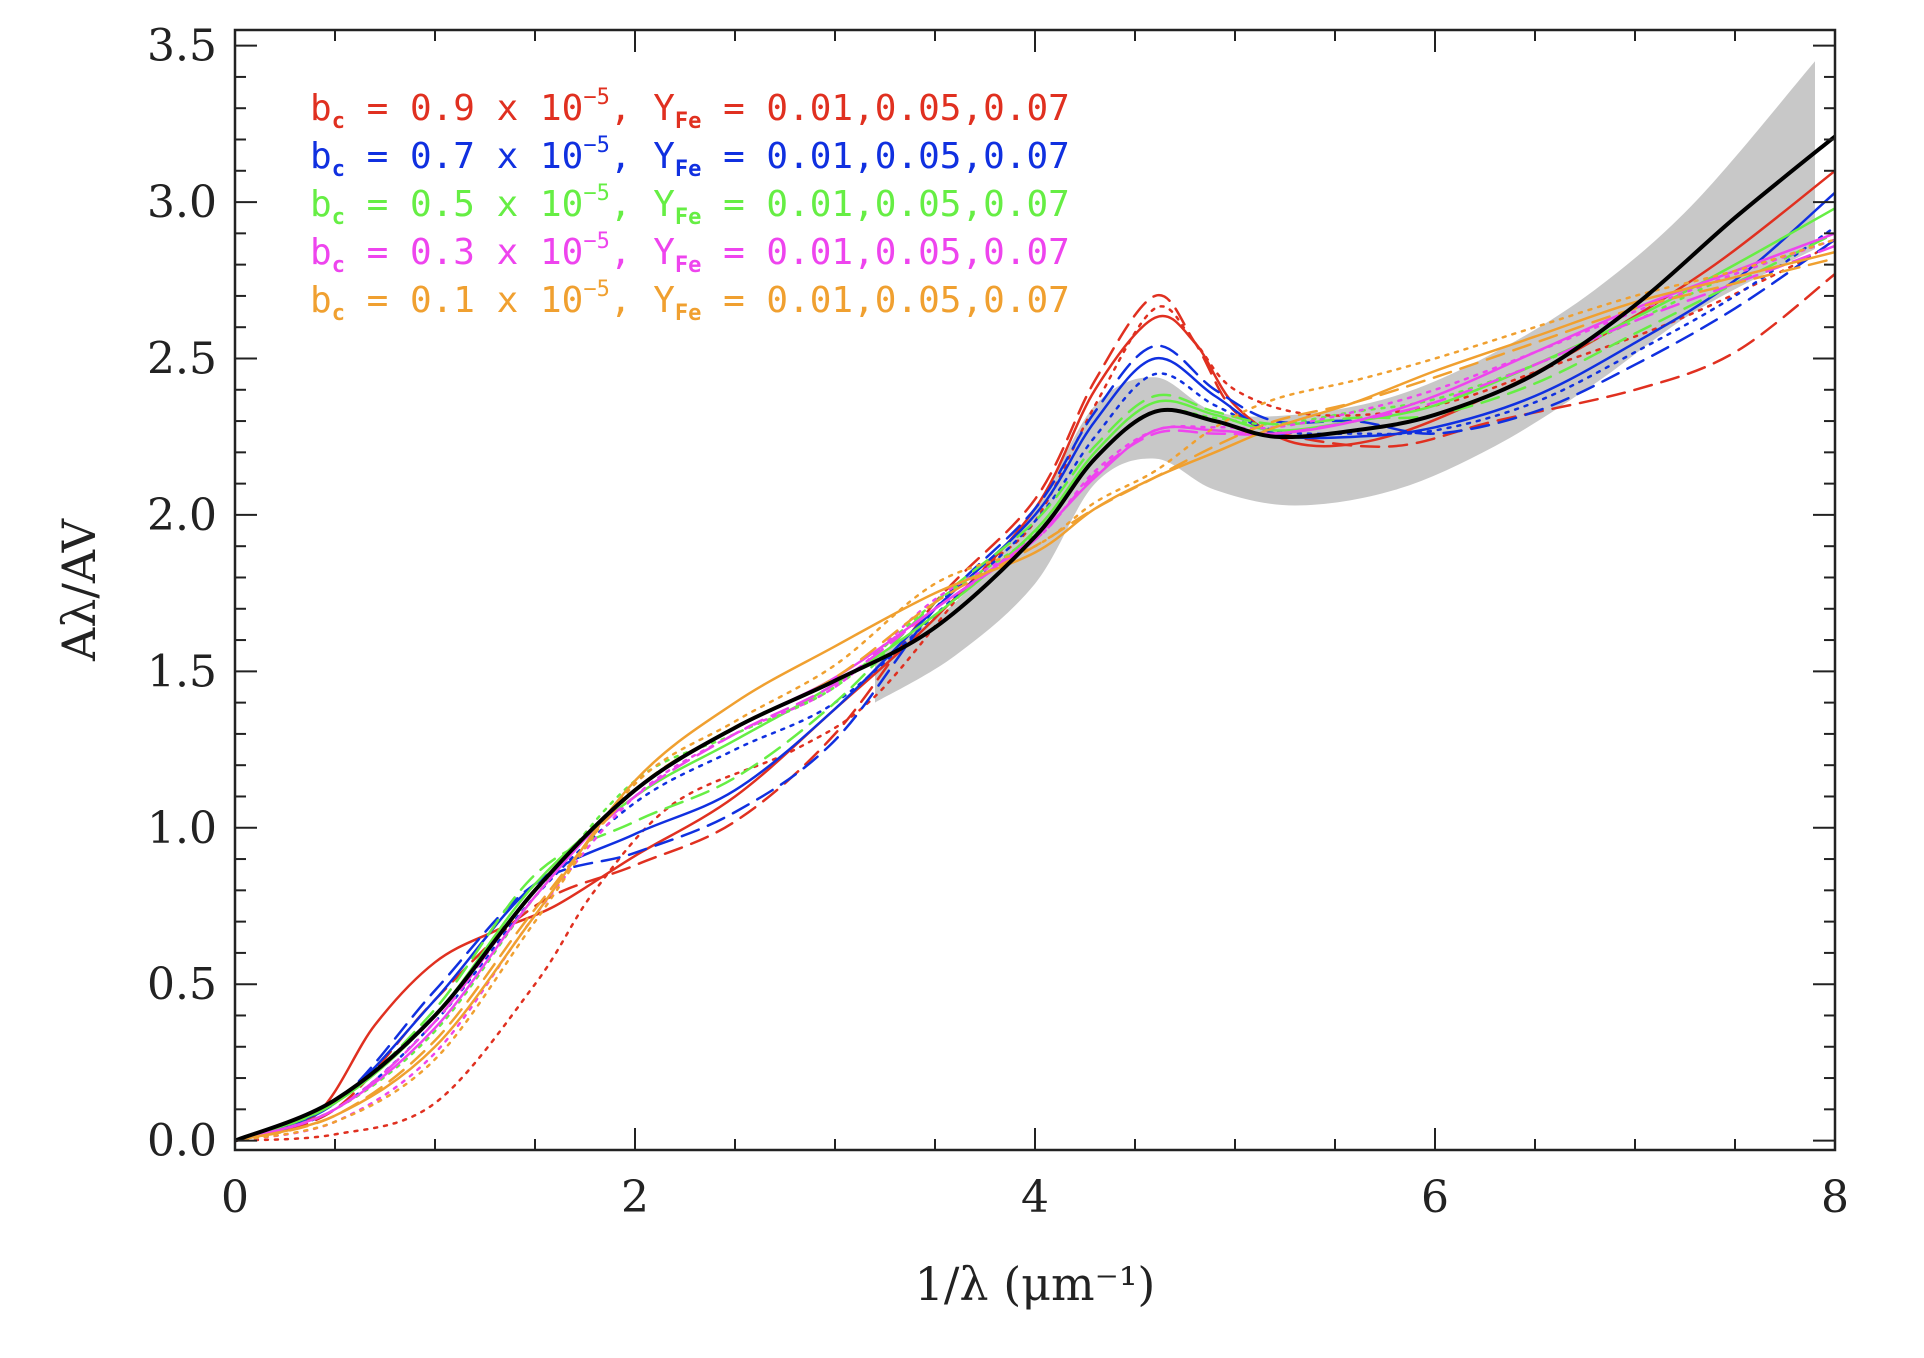 The height and width of the screenshot is (1358, 1924). What do you see at coordinates (182, 828) in the screenshot?
I see `y-tick-label: 1.0` at bounding box center [182, 828].